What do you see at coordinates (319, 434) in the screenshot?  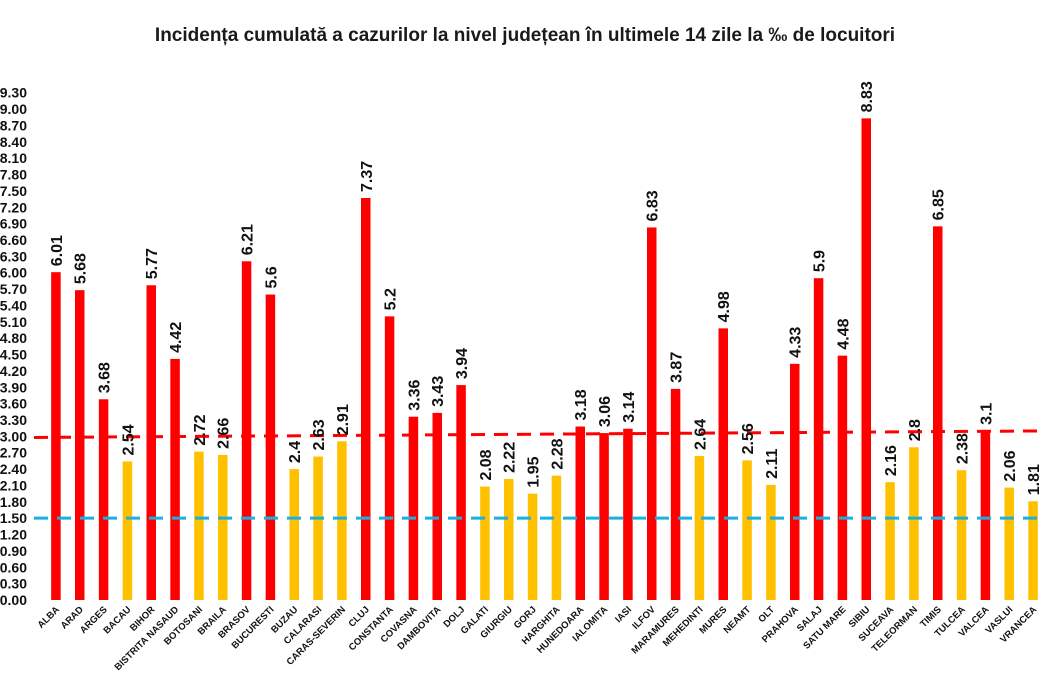 I see `data-label: 2.63` at bounding box center [319, 434].